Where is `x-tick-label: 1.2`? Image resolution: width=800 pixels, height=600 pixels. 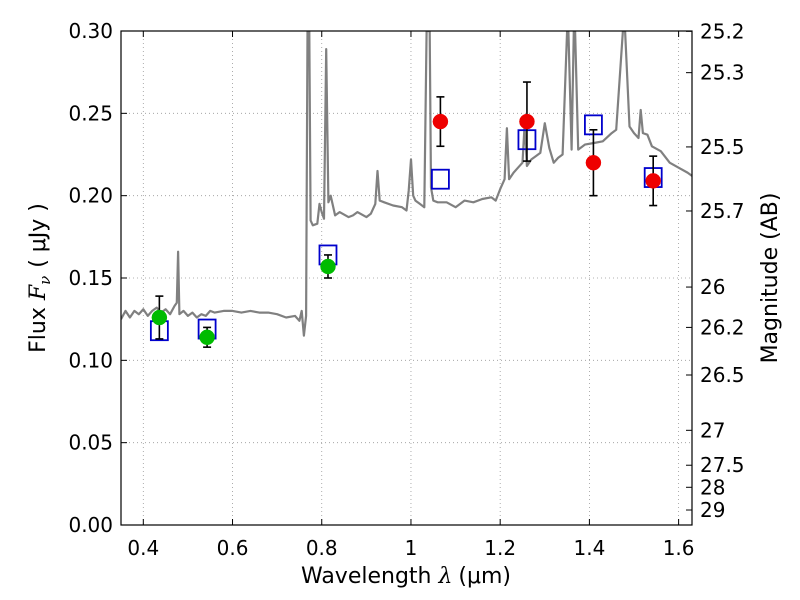
x-tick-label: 1.2 is located at coordinates (500, 548).